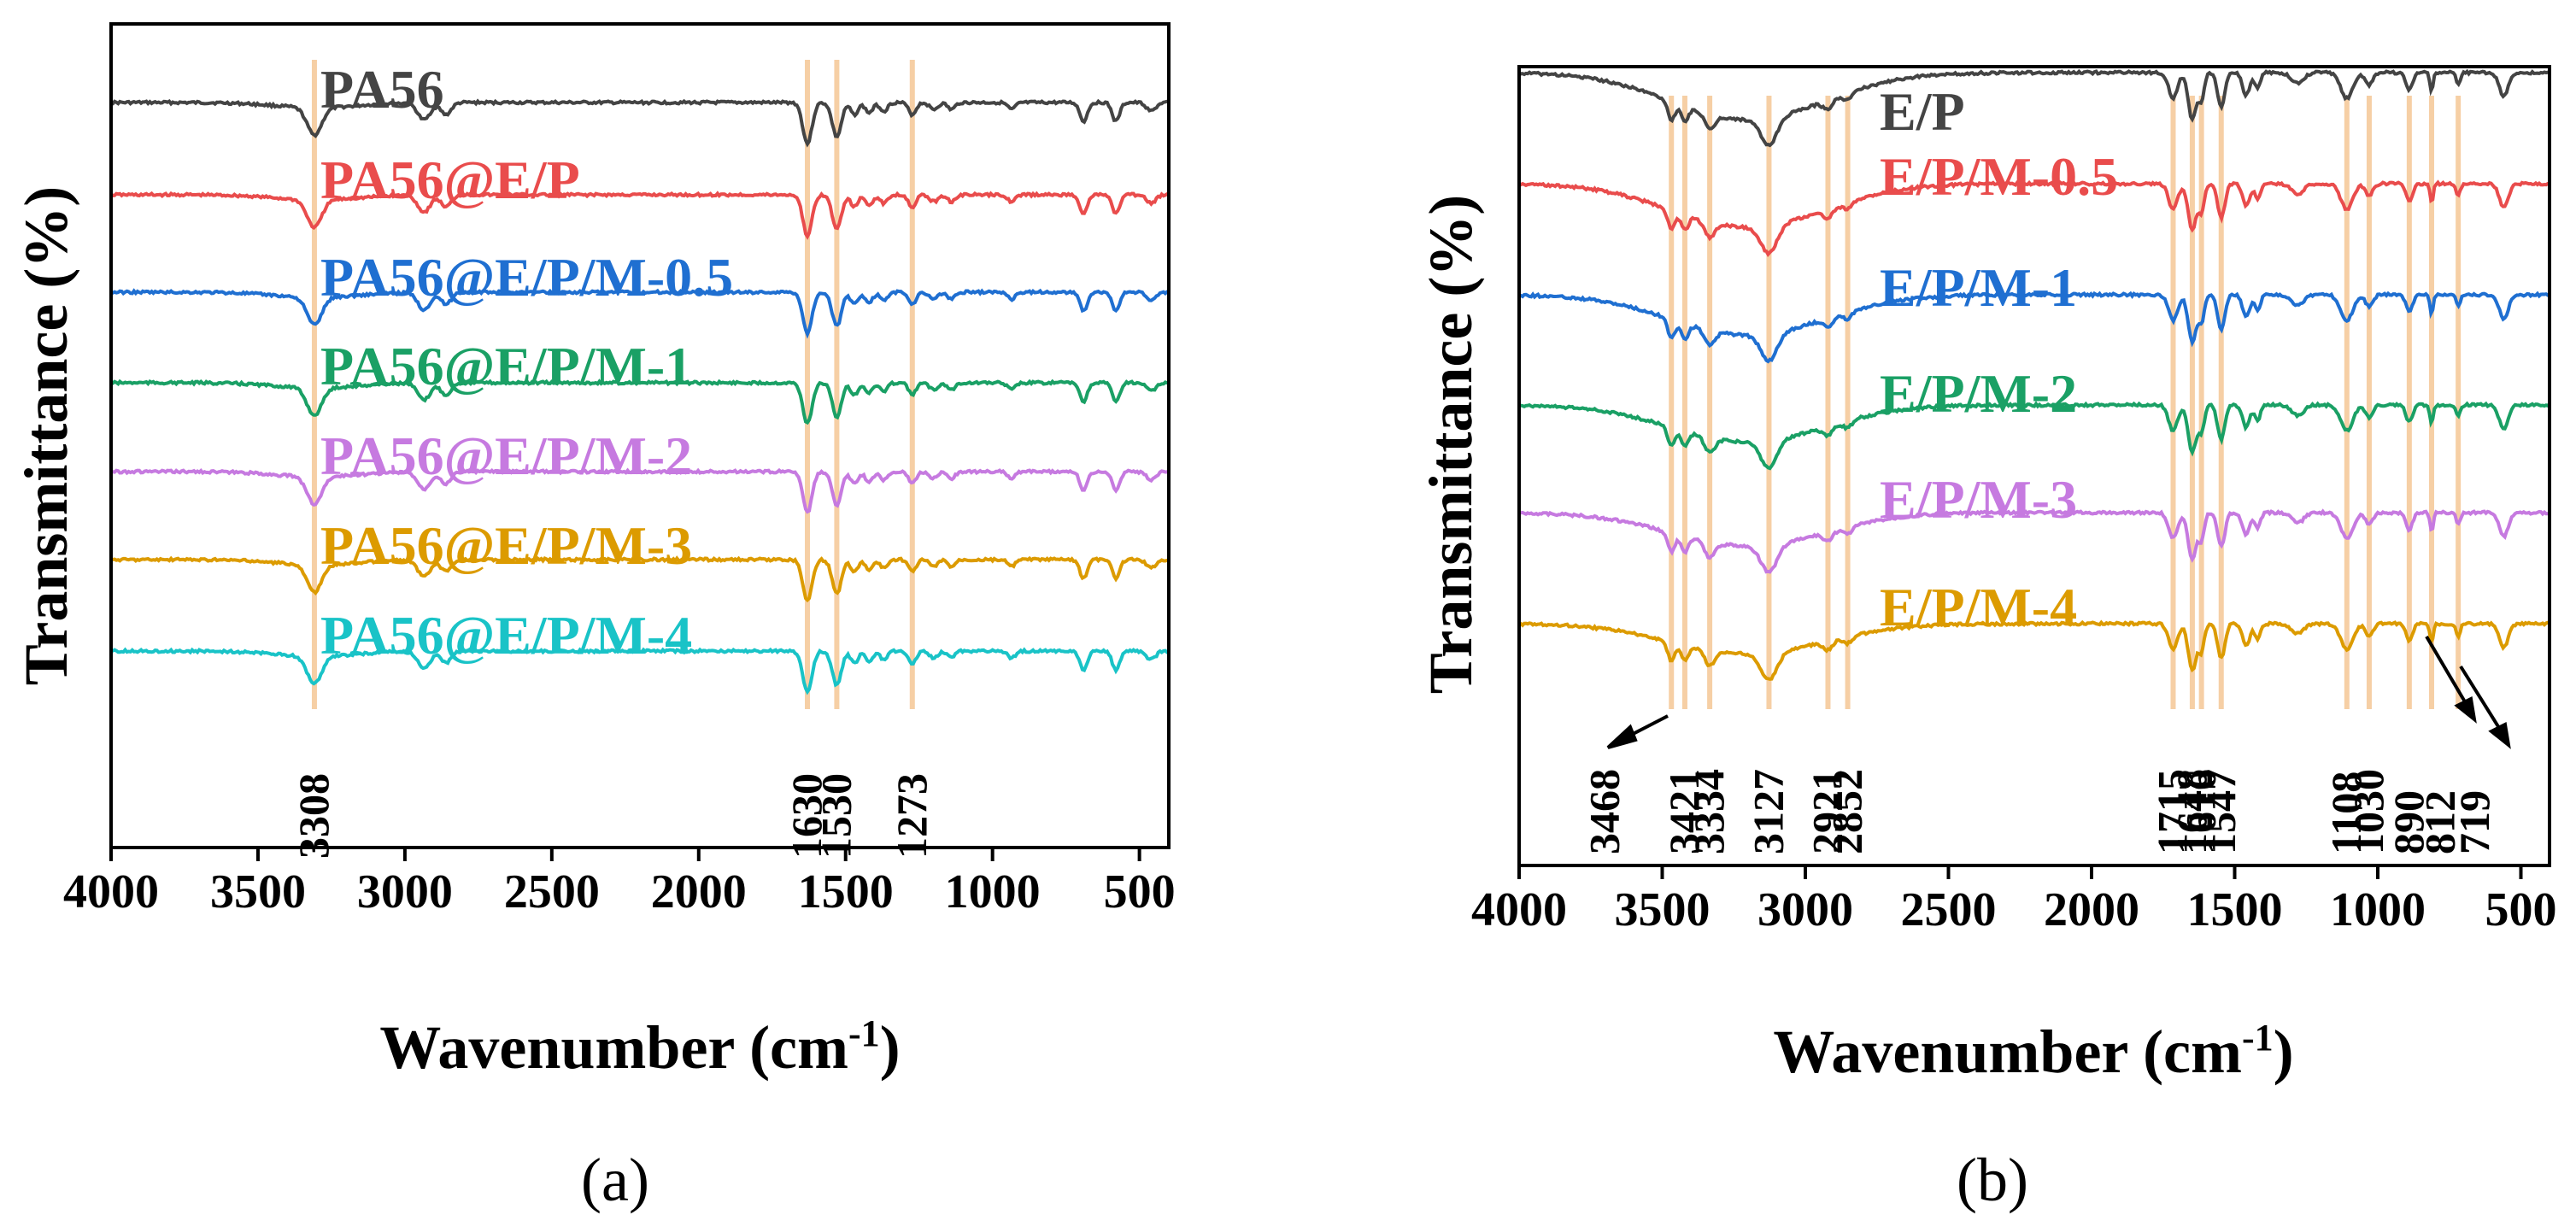 The width and height of the screenshot is (2576, 1232). What do you see at coordinates (1827, 811) in the screenshot?
I see `peak-label-2921: 2921` at bounding box center [1827, 811].